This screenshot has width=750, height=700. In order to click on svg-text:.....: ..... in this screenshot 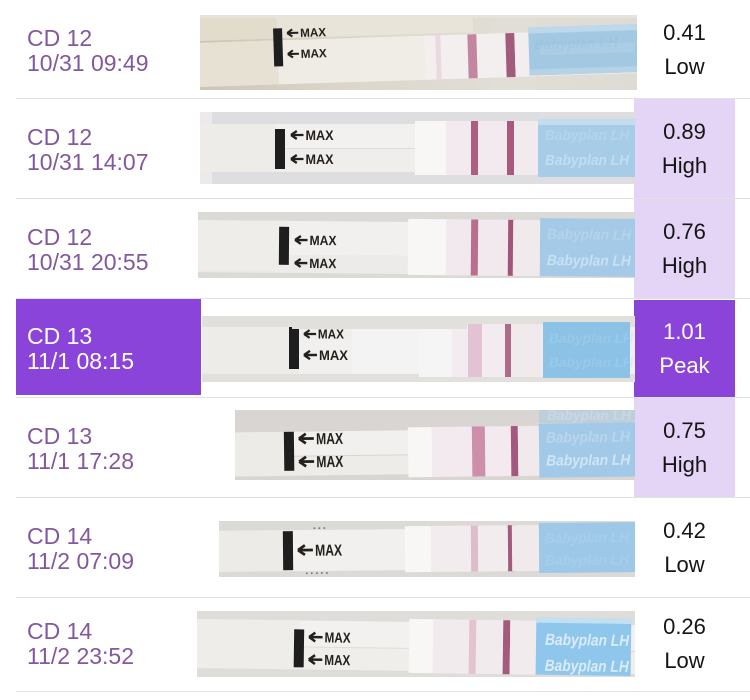, I will do `click(317, 571)`.